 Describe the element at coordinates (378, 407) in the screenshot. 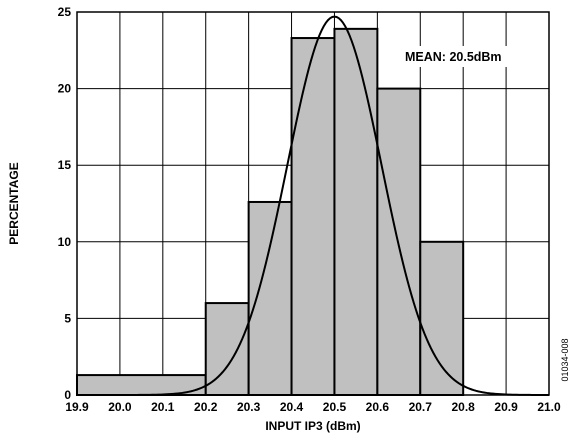

I see `x-tick-label: 20.6` at that location.